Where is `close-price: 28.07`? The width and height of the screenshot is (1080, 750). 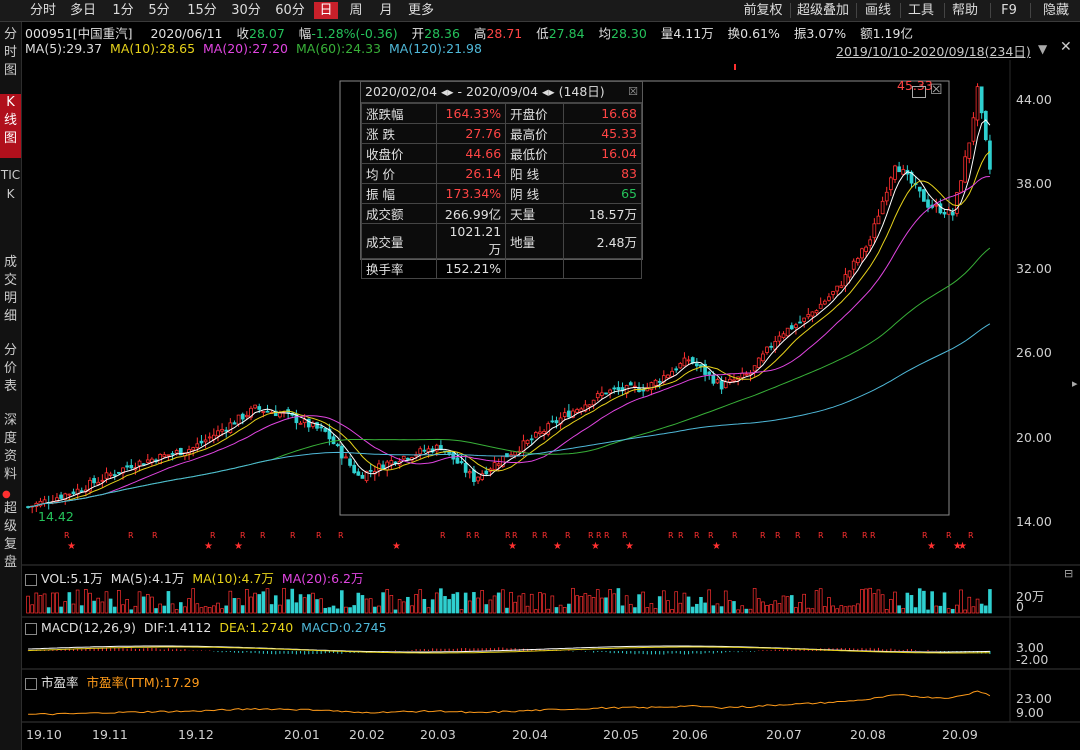
close-price: 28.07 is located at coordinates (267, 33).